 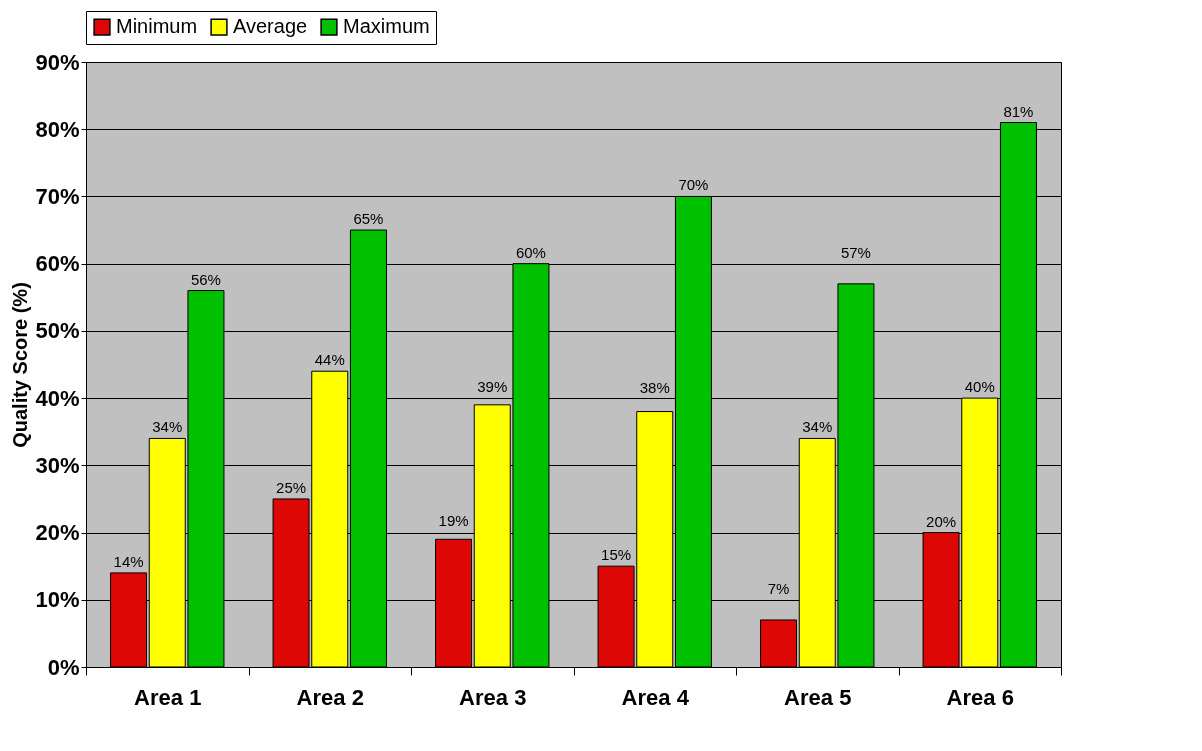 What do you see at coordinates (530, 252) in the screenshot?
I see `data-label: 60%` at bounding box center [530, 252].